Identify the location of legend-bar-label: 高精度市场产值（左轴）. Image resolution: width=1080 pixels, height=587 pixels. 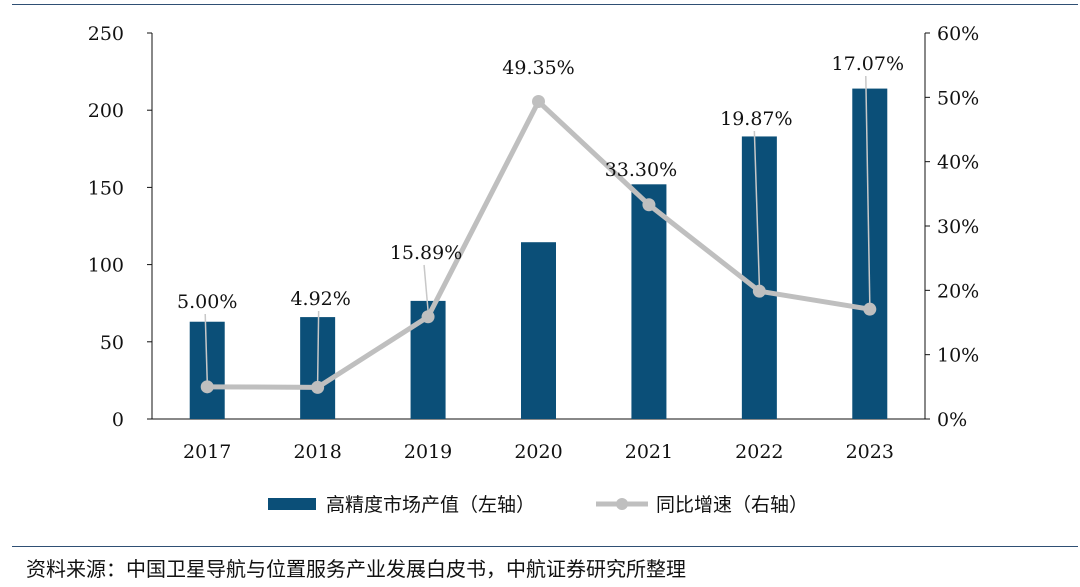
(430, 505).